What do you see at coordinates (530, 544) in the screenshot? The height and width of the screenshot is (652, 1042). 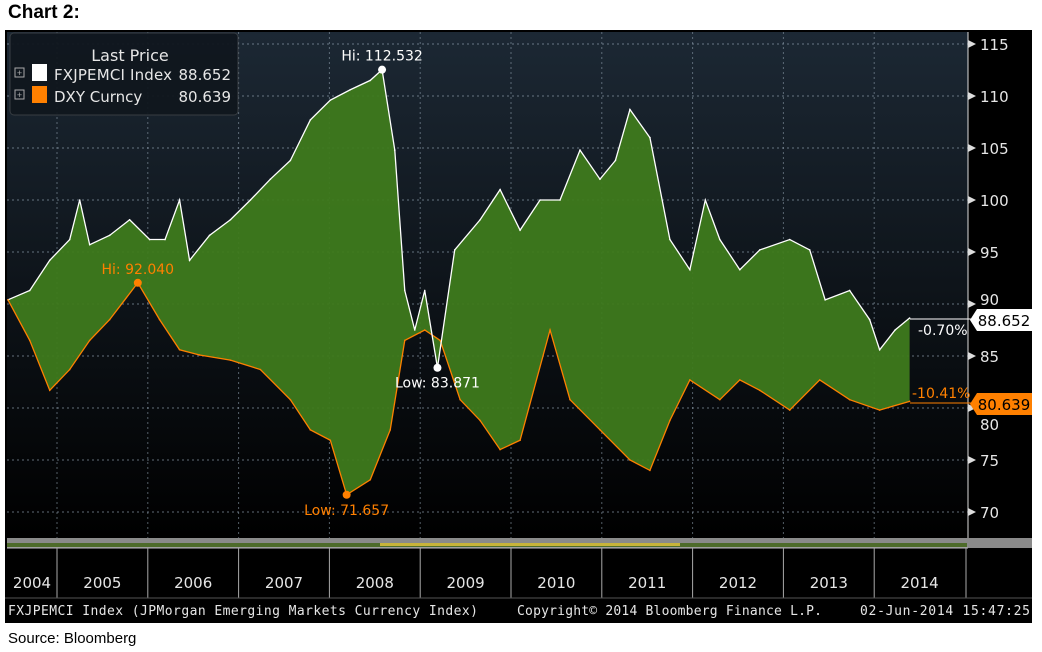 I see `navigator-highlight` at bounding box center [530, 544].